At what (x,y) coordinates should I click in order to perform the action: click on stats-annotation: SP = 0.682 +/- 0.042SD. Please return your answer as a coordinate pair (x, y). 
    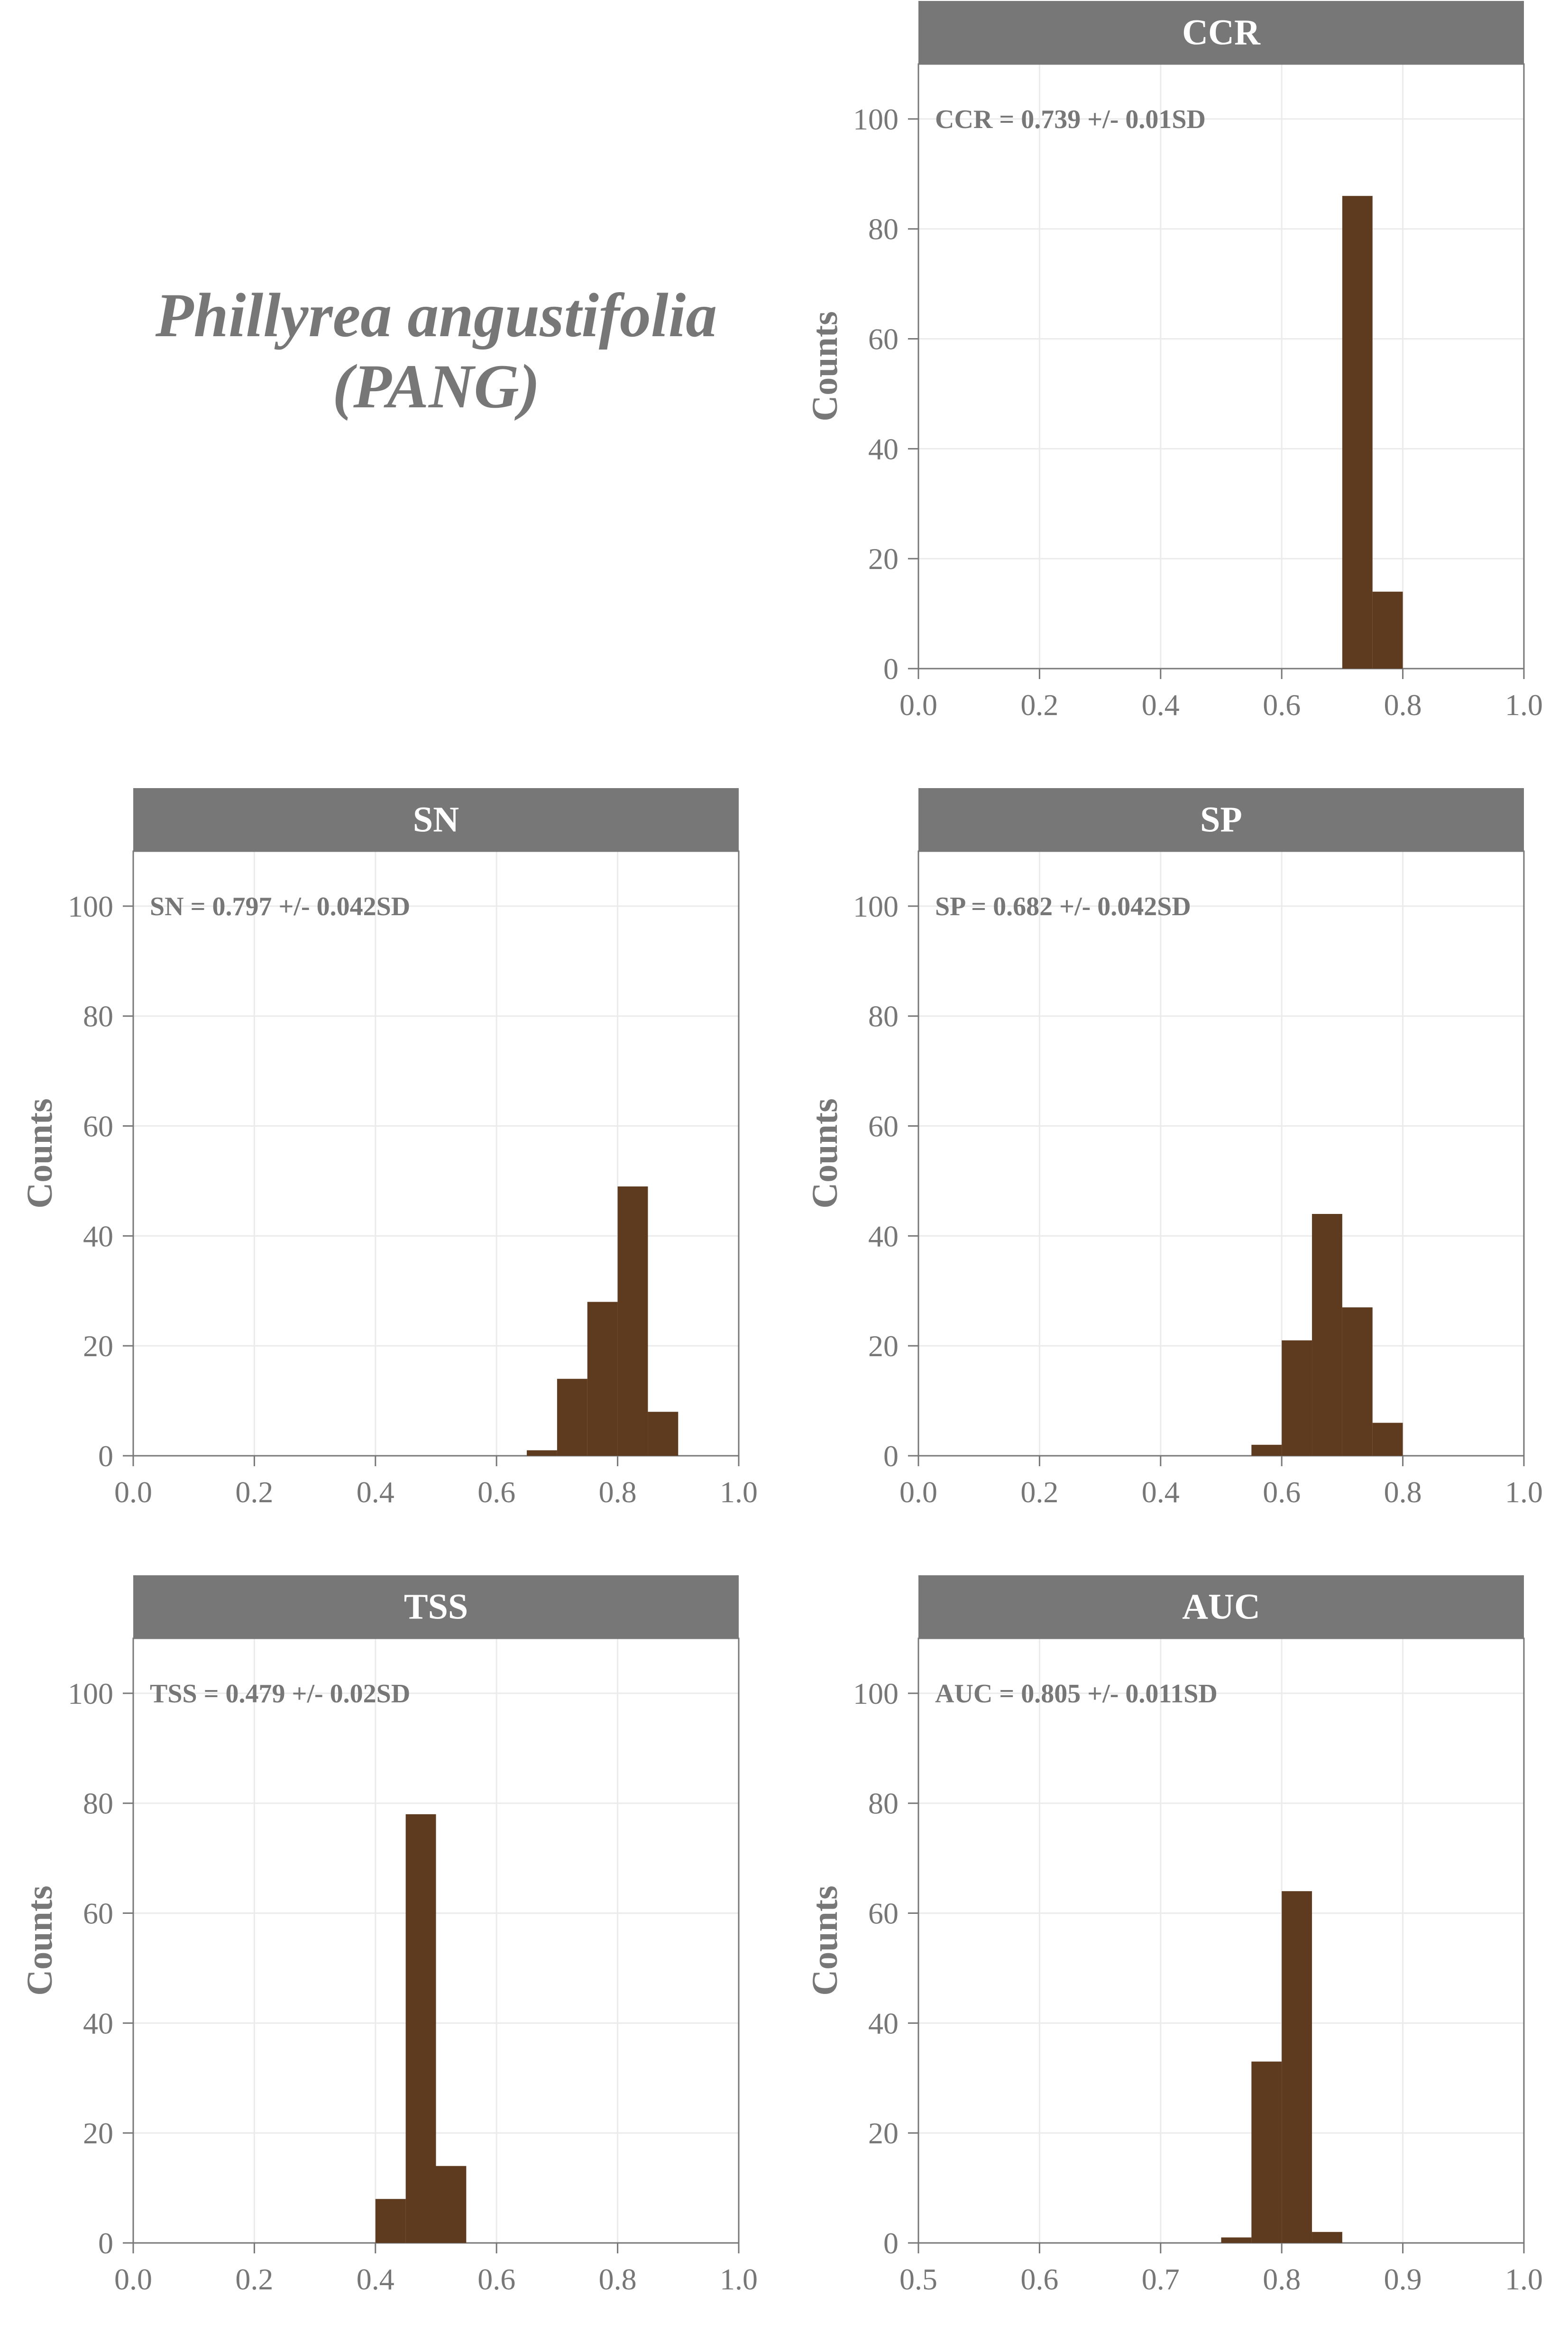
    Looking at the image, I should click on (1063, 906).